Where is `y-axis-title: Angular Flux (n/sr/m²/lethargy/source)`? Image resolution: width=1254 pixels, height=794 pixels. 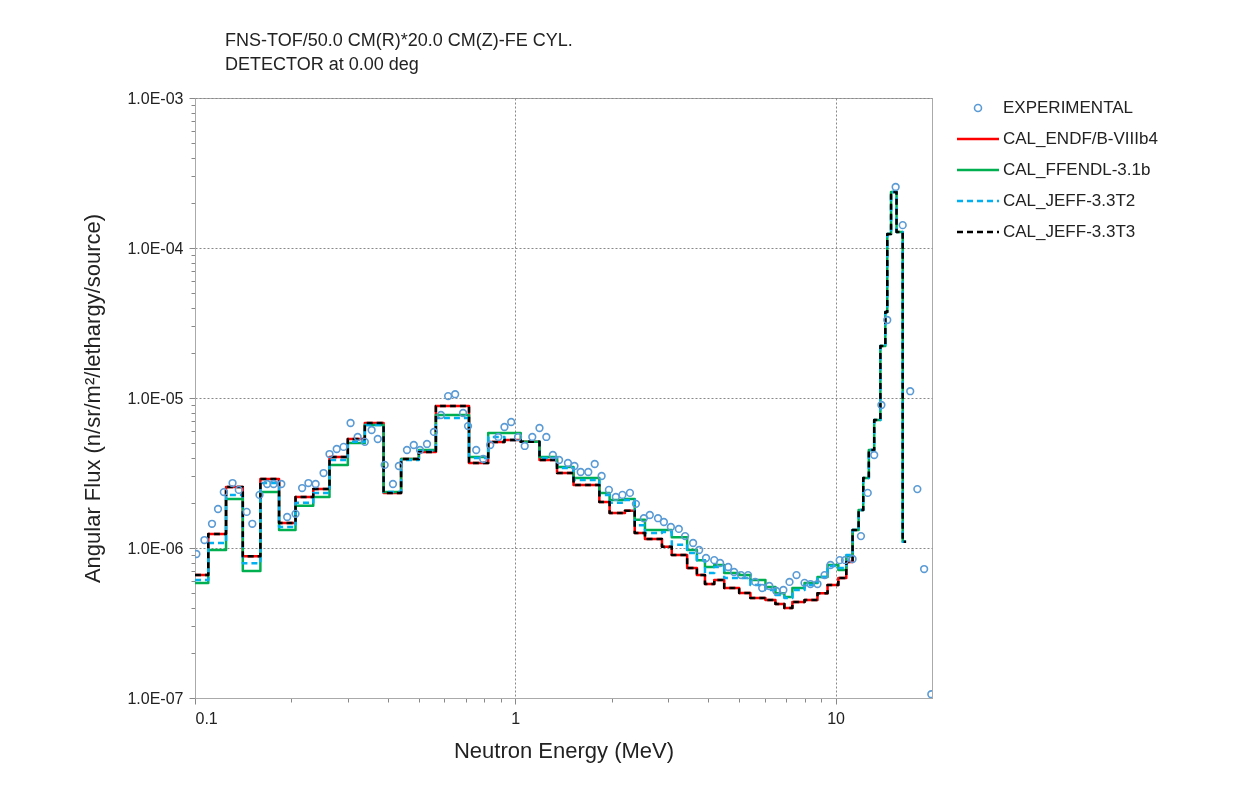
y-axis-title: Angular Flux (n/sr/m²/lethargy/source) is located at coordinates (93, 398).